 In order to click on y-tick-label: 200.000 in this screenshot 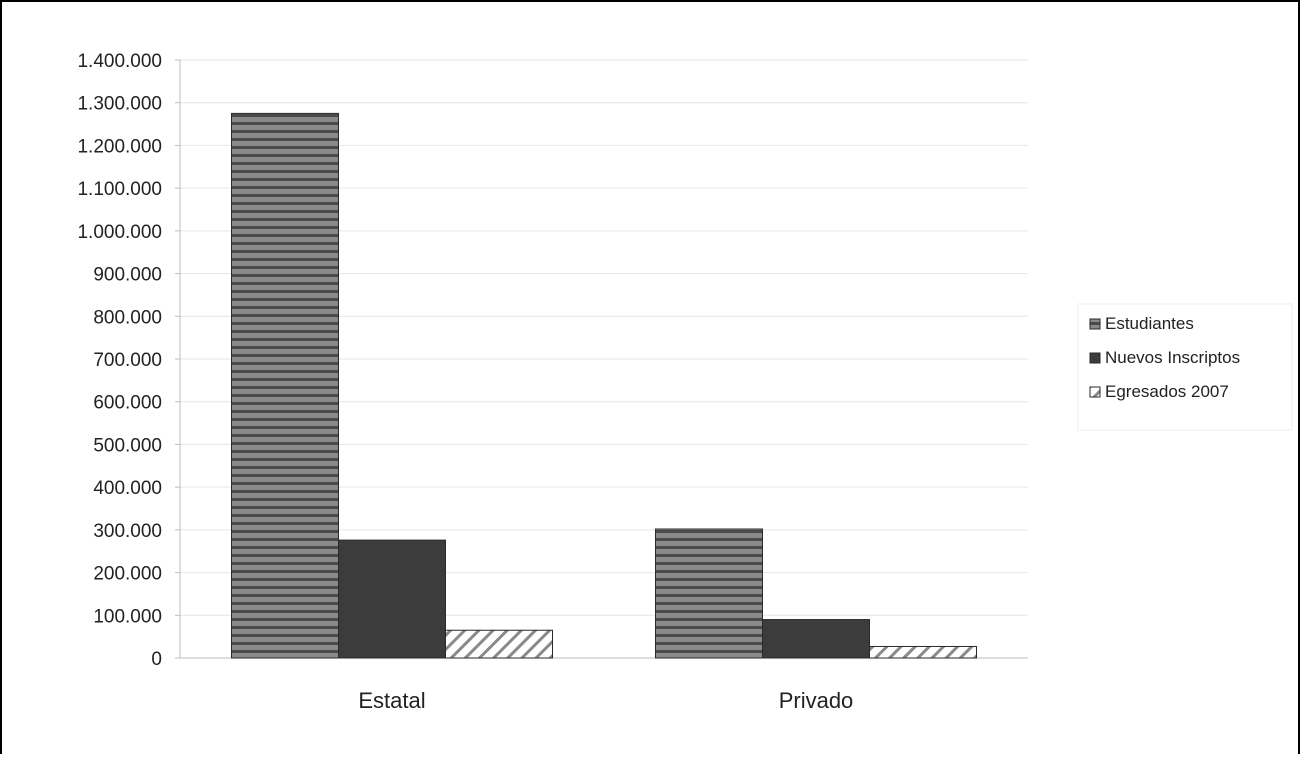, I will do `click(127, 574)`.